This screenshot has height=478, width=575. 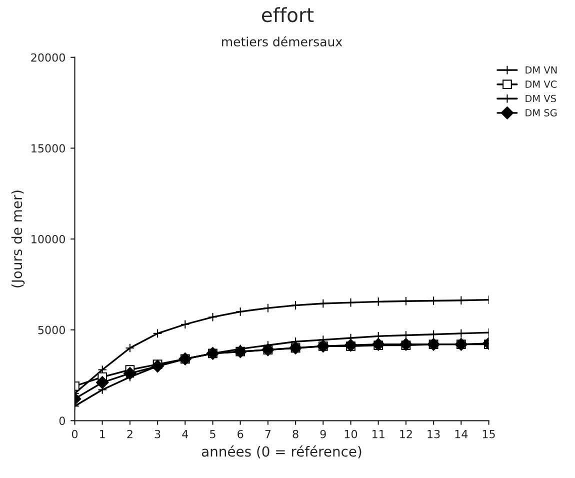 I want to click on x-tick-label: 14, so click(x=461, y=434).